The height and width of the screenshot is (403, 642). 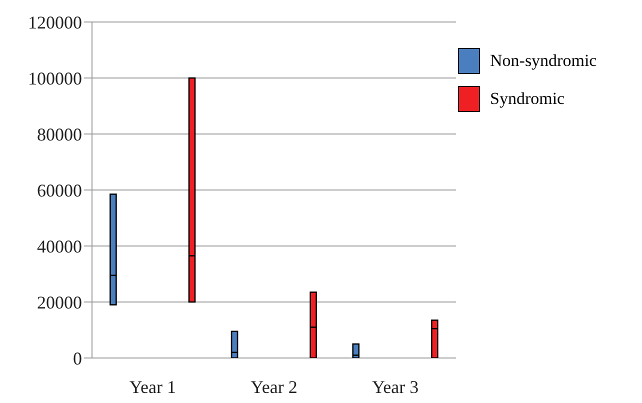 I want to click on y-tick-label: 20000, so click(x=59, y=302).